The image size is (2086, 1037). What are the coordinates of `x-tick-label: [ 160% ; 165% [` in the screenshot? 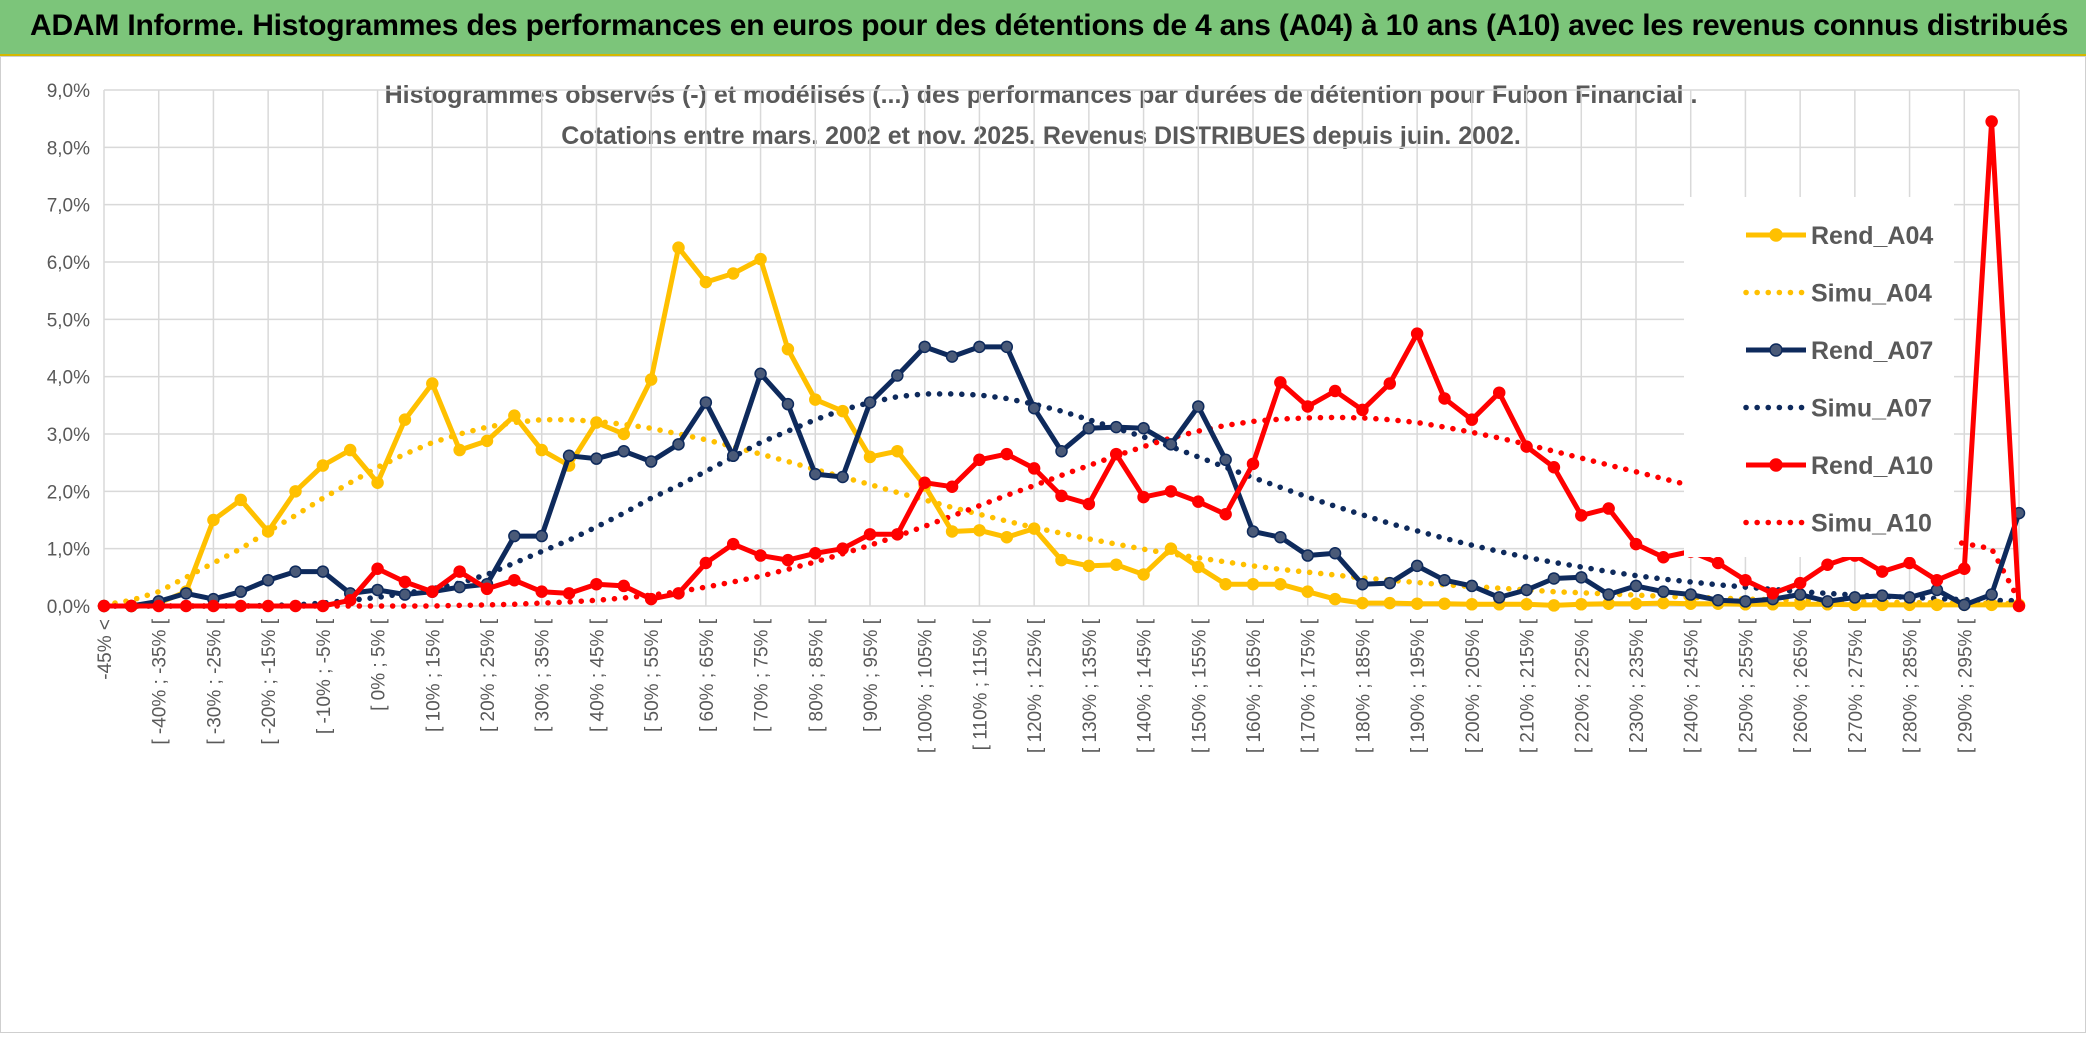 It's located at (1254, 685).